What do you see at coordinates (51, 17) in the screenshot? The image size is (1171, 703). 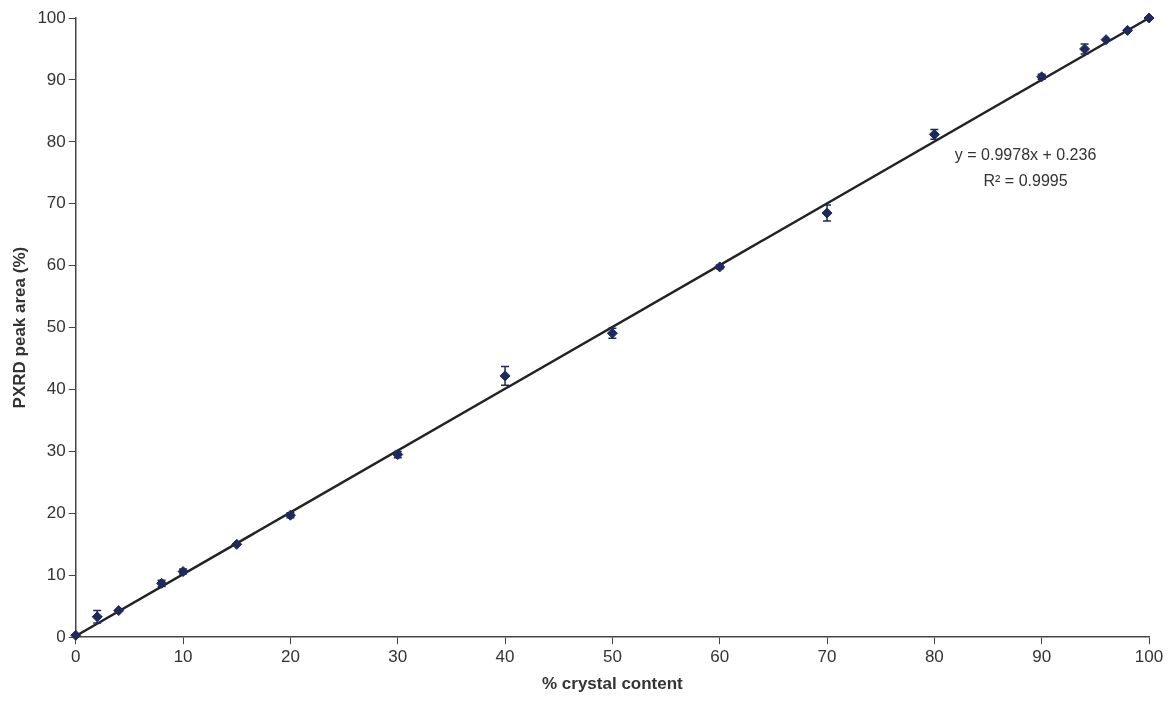 I see `y-tick-label: 100` at bounding box center [51, 17].